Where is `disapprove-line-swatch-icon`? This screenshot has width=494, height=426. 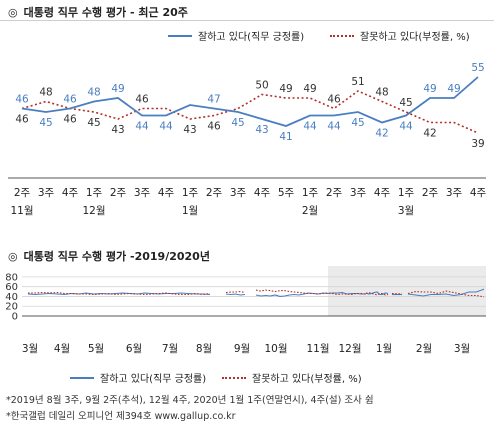
disapprove-line-swatch-icon is located at coordinates (342, 35).